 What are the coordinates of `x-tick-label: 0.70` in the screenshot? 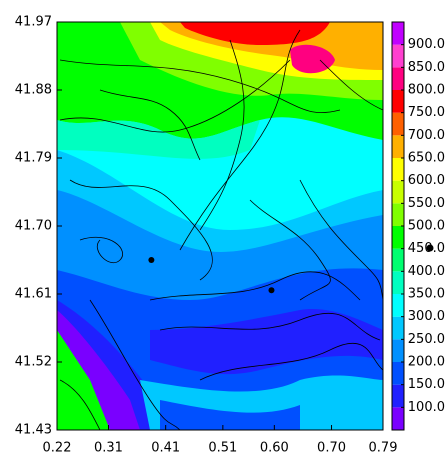 It's located at (331, 448).